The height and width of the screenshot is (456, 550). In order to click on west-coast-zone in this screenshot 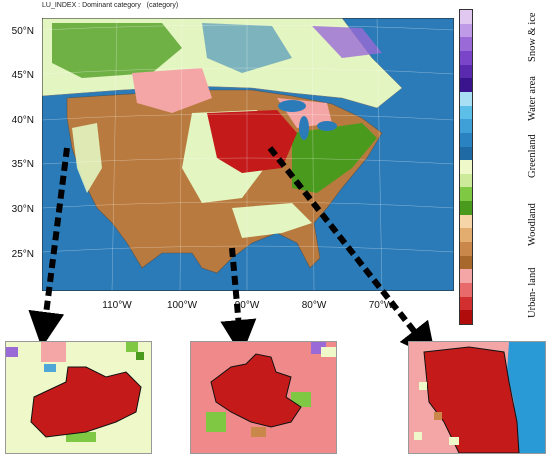, I will do `click(87, 158)`.